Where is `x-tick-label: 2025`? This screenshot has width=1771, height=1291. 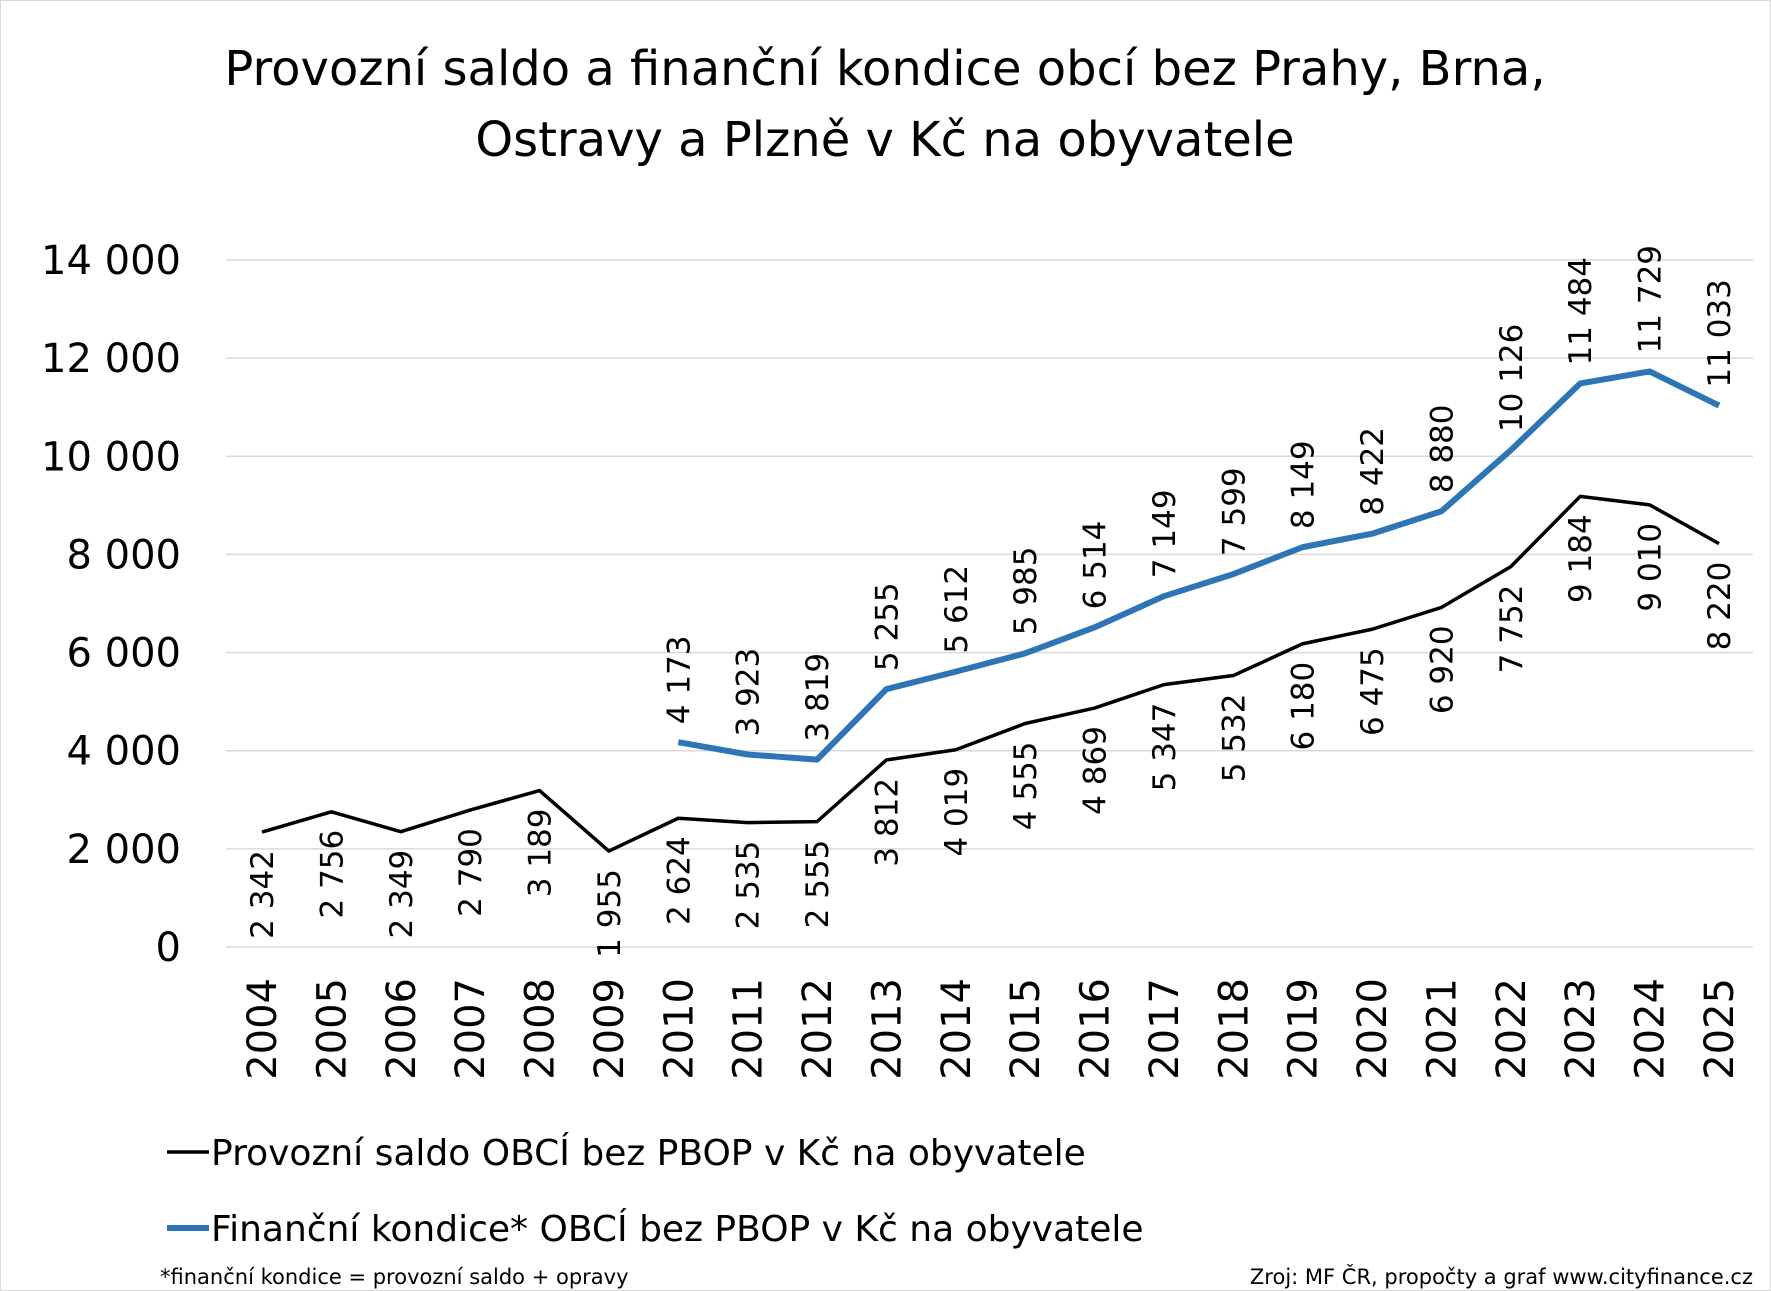 x-tick-label: 2025 is located at coordinates (1720, 1029).